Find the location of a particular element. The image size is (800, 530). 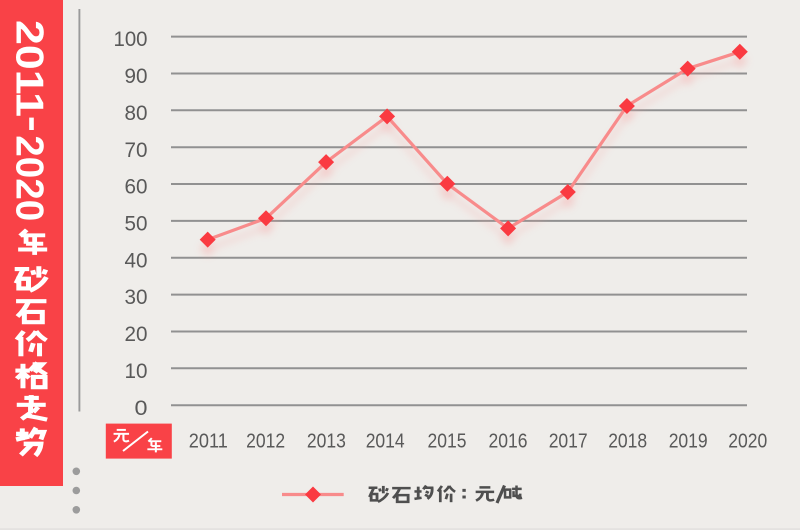

svg-text: 2014 is located at coordinates (385, 442).